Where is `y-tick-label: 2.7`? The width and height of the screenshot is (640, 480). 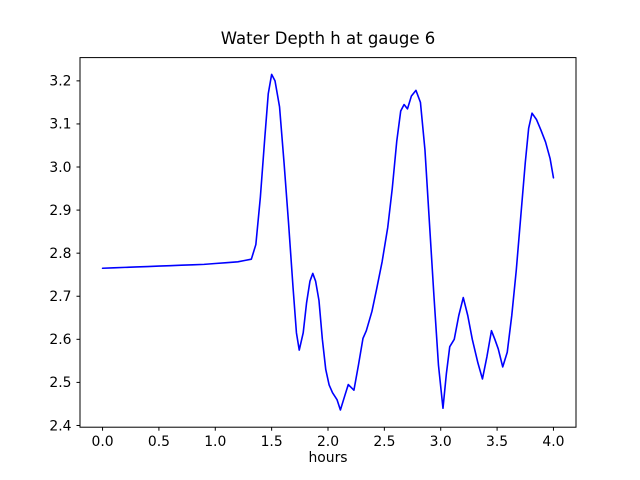 y-tick-label: 2.7 is located at coordinates (60, 297).